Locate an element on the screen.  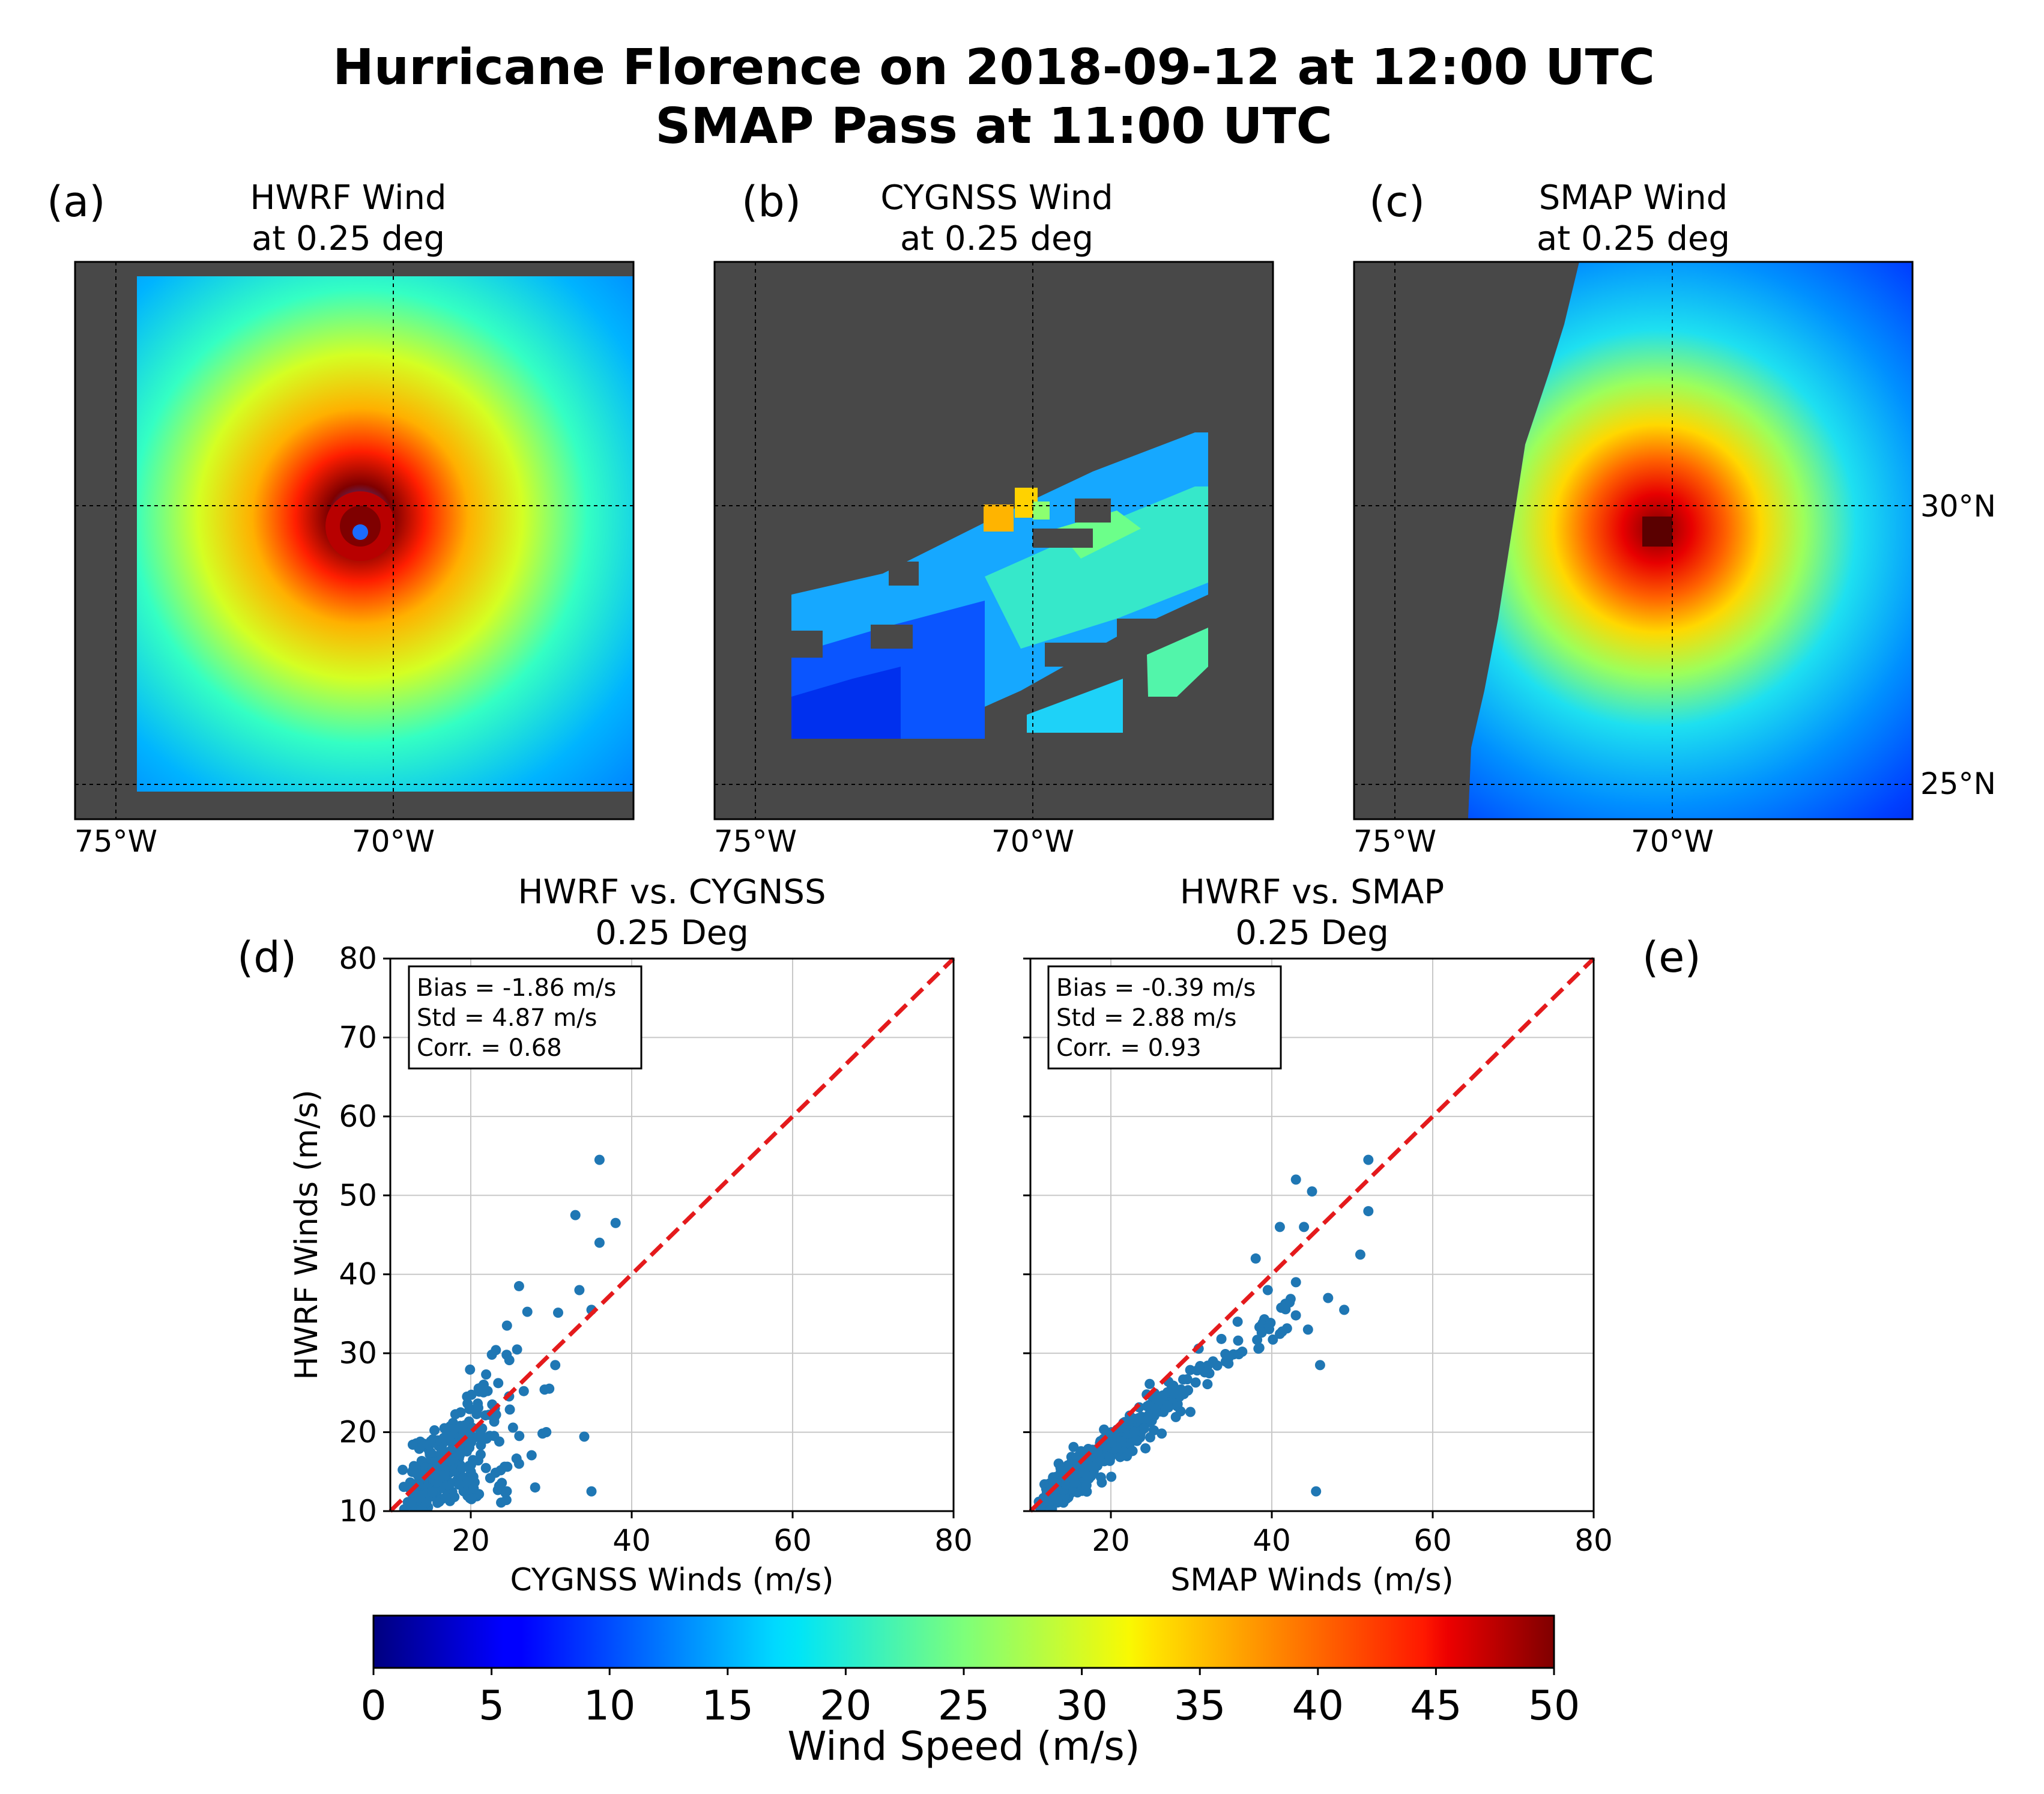
y-axis-label: HWRF Winds (m/s) is located at coordinates (307, 1234).